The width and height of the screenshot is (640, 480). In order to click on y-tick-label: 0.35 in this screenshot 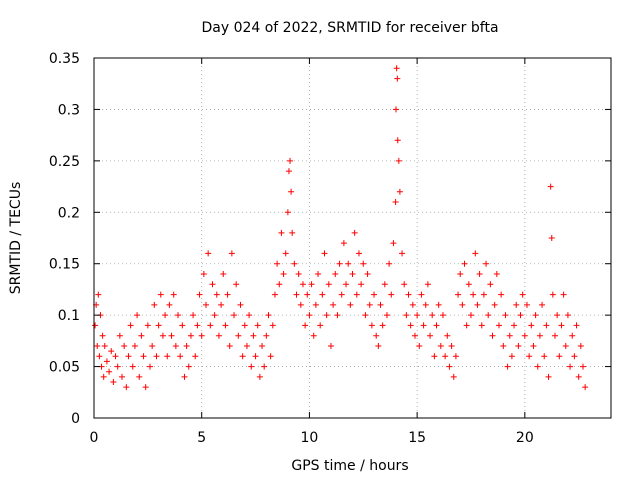, I will do `click(64, 59)`.